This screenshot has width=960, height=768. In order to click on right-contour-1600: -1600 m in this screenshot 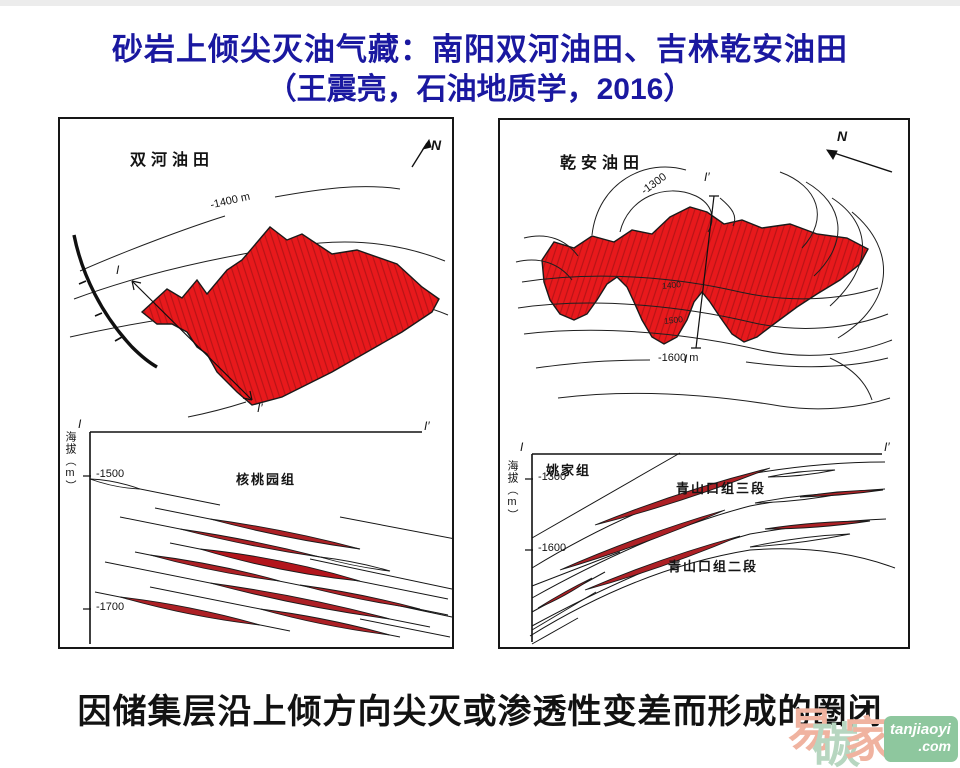, I will do `click(678, 358)`.